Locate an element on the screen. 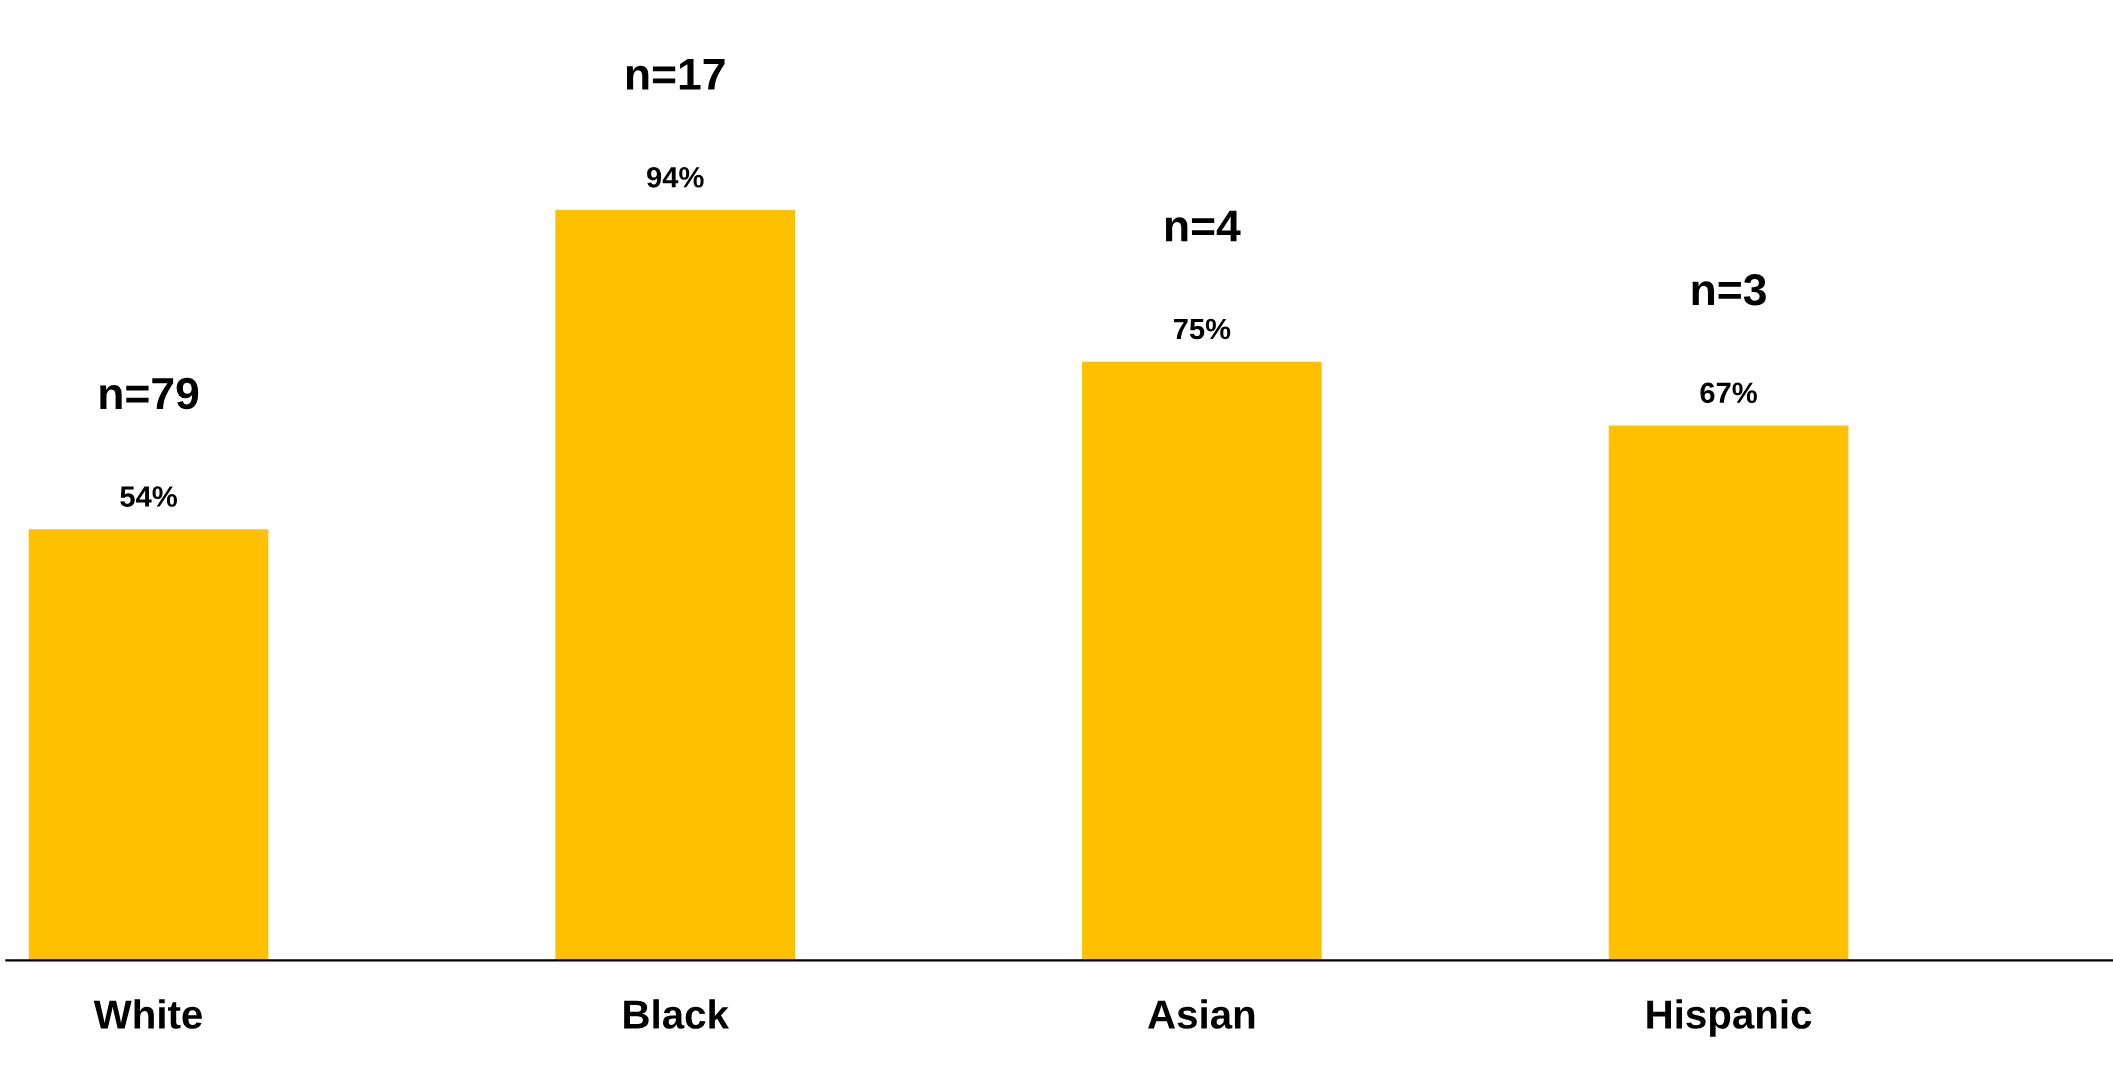 This screenshot has width=2113, height=1073. x-tick-label: Hispanic is located at coordinates (1729, 1018).